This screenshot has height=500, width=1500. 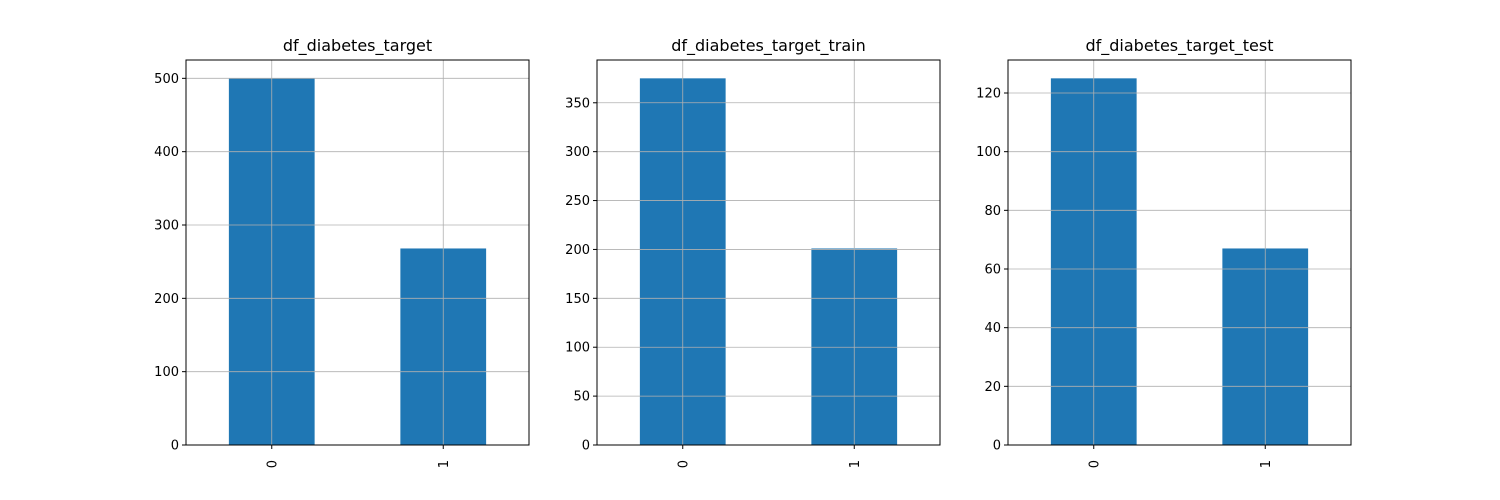 What do you see at coordinates (577, 201) in the screenshot?
I see `y-tick-label: 250` at bounding box center [577, 201].